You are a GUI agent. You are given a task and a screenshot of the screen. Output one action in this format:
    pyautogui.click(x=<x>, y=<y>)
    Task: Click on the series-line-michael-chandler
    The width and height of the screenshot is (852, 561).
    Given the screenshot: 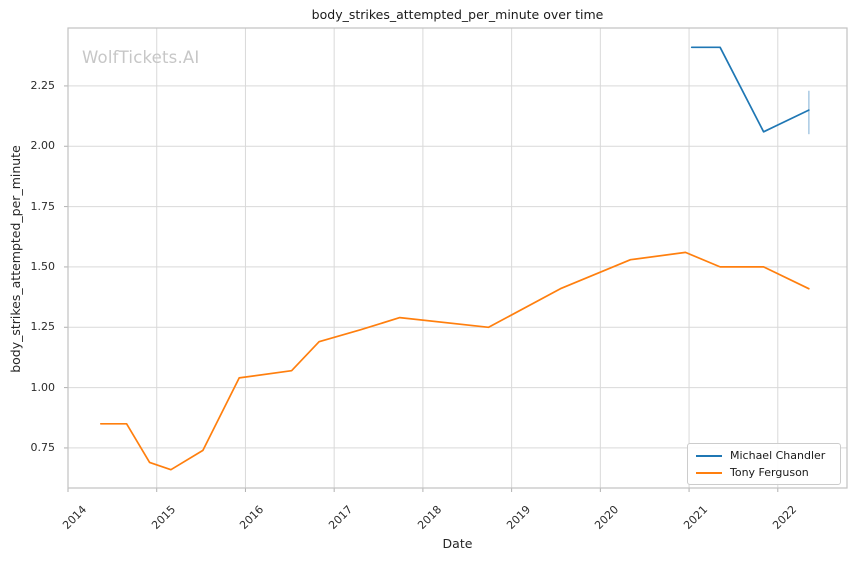 What is the action you would take?
    pyautogui.click(x=750, y=89)
    